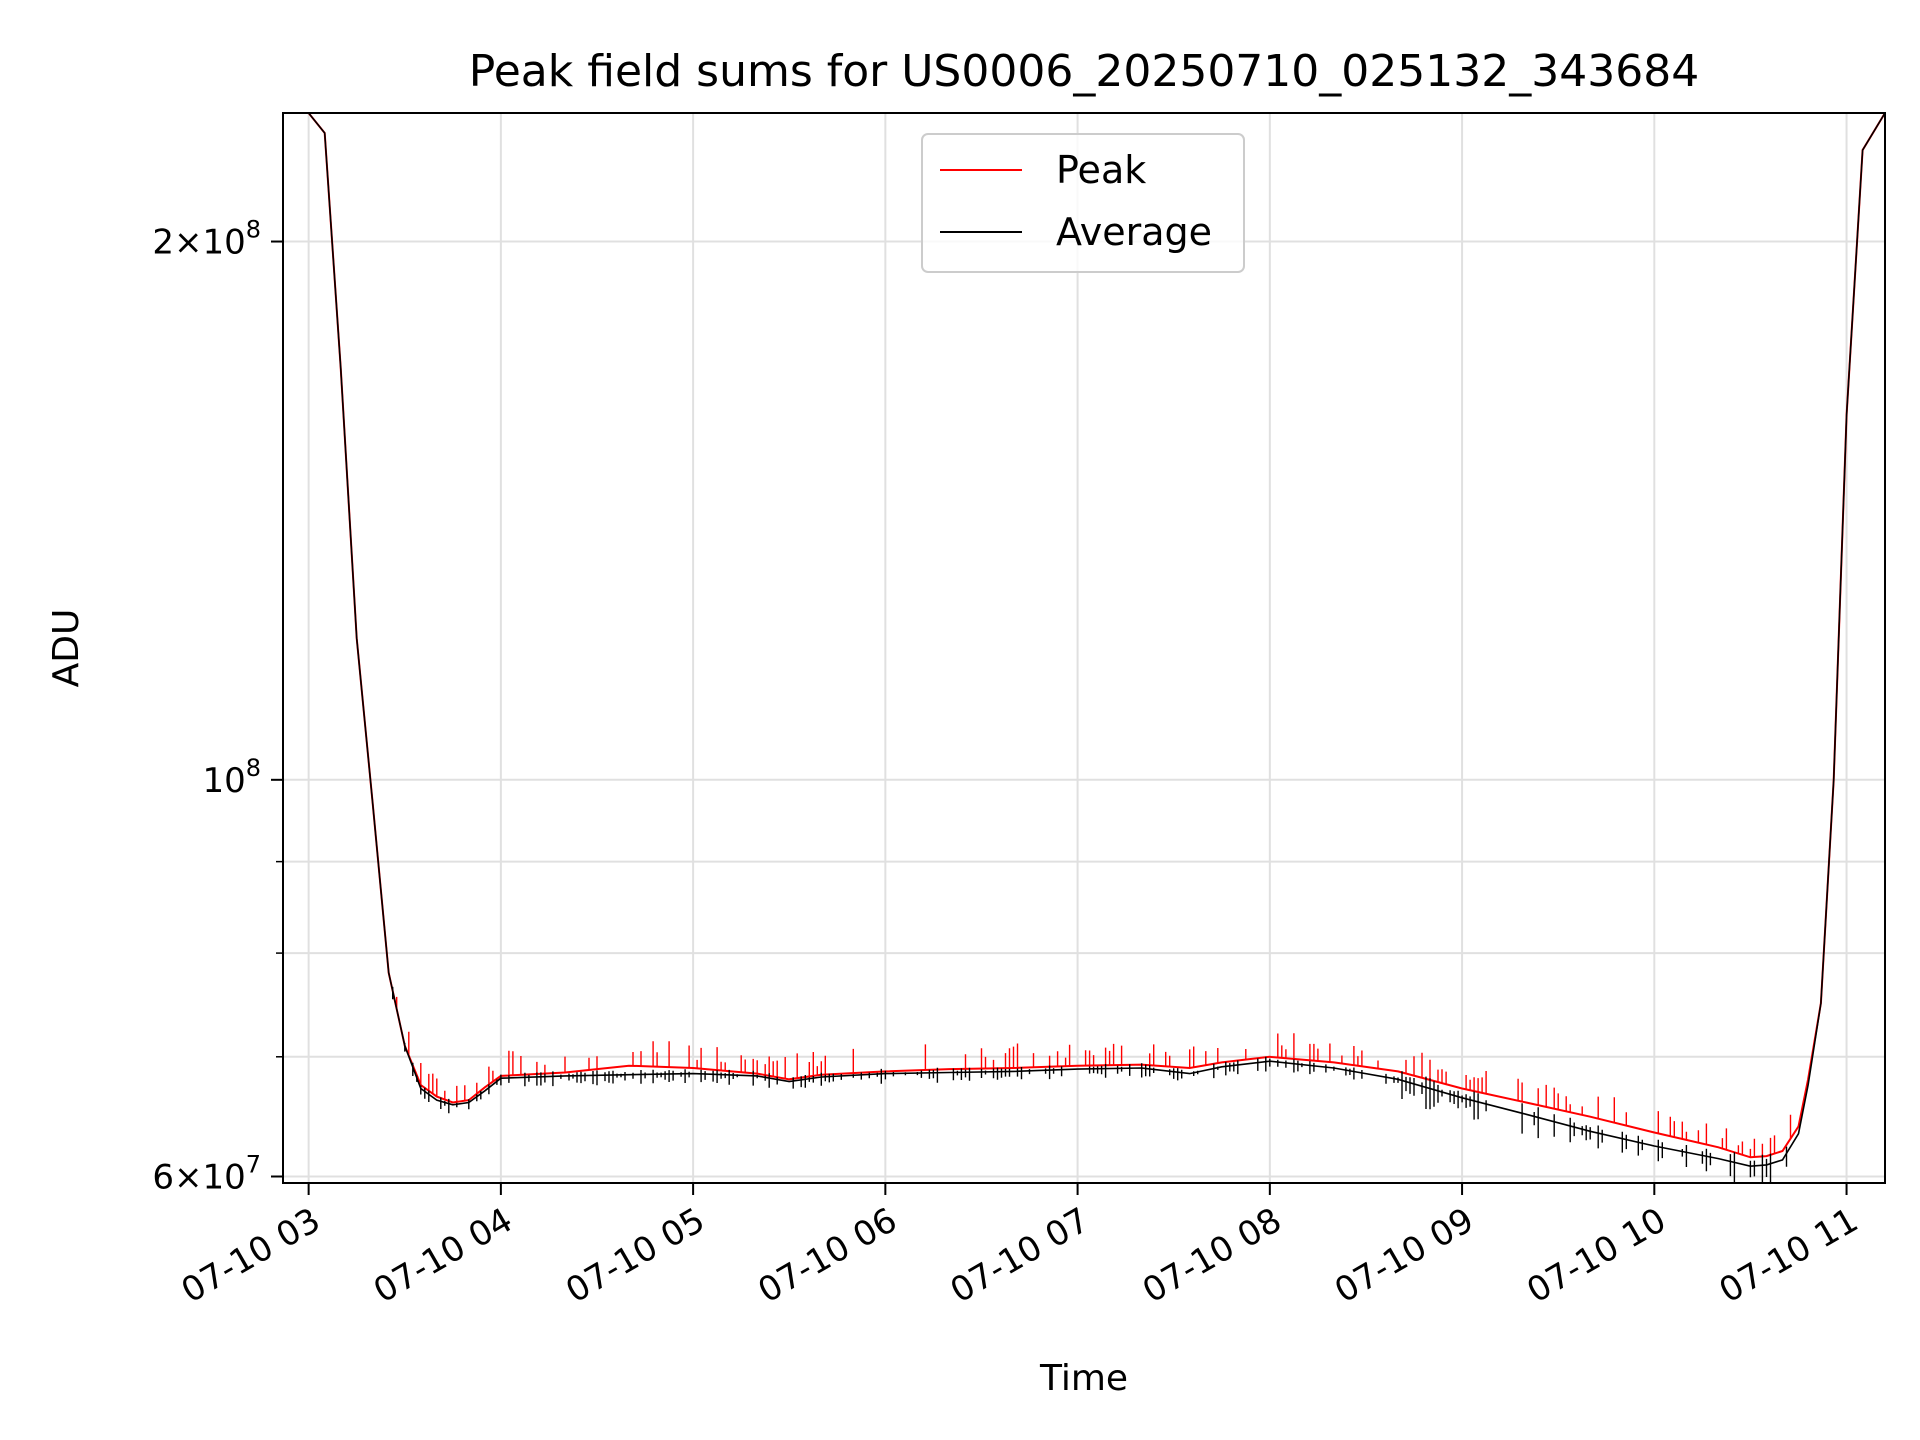  Describe the element at coordinates (206, 1174) in the screenshot. I see `y-tick-label-0: 6×107` at that location.